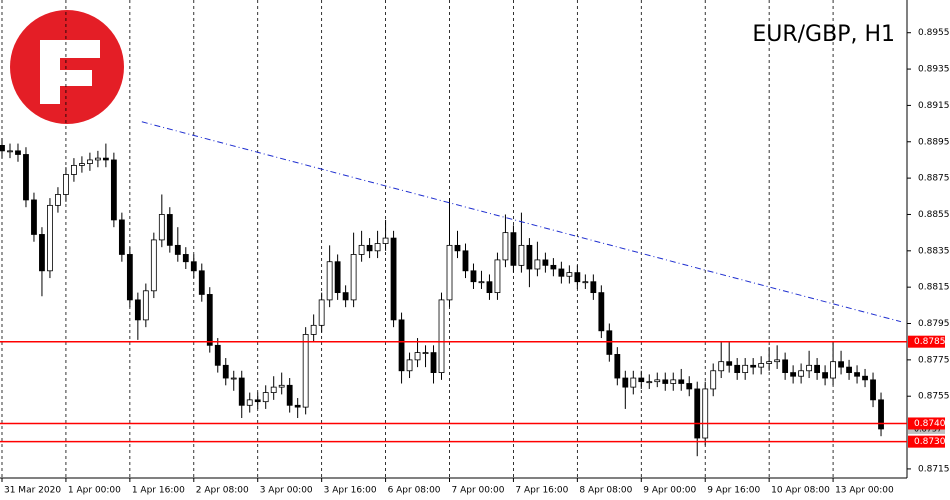 This screenshot has width=950, height=500. Describe the element at coordinates (934, 469) in the screenshot. I see `y-tick-label: 0.8715` at that location.